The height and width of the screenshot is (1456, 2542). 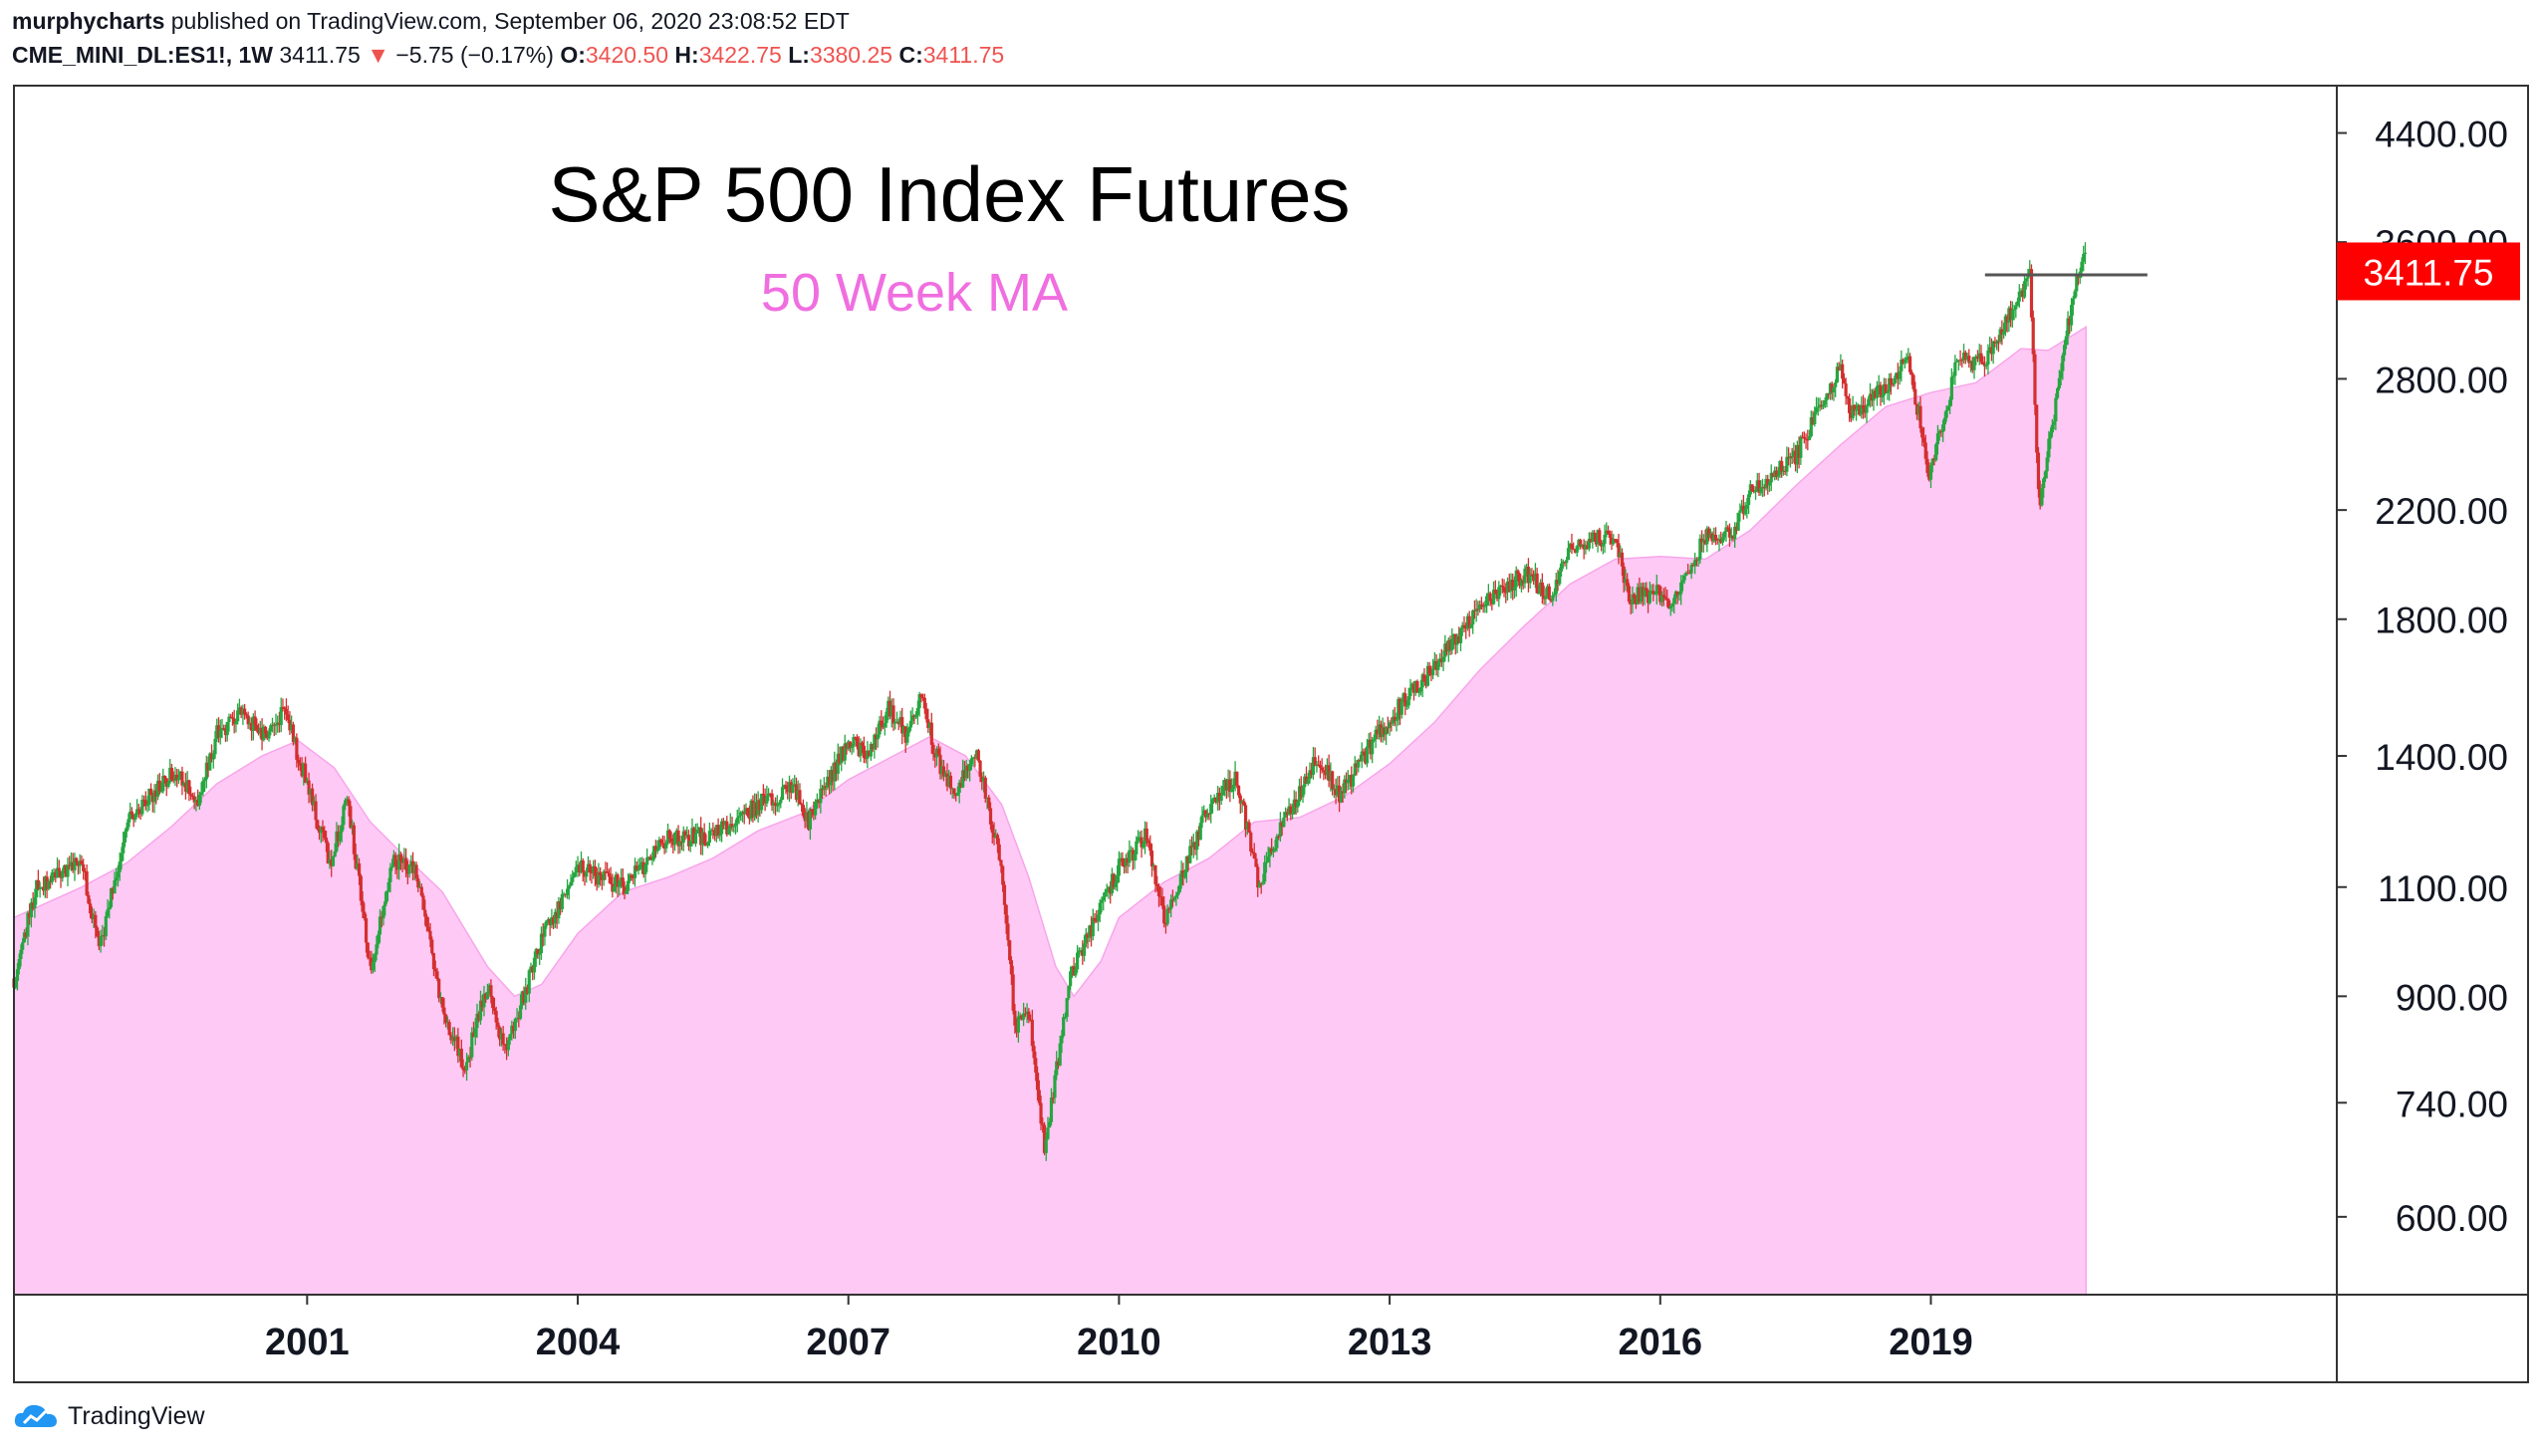 What do you see at coordinates (142, 55) in the screenshot?
I see `symbol-label: CME_MINI_DL:ES1!, 1W` at bounding box center [142, 55].